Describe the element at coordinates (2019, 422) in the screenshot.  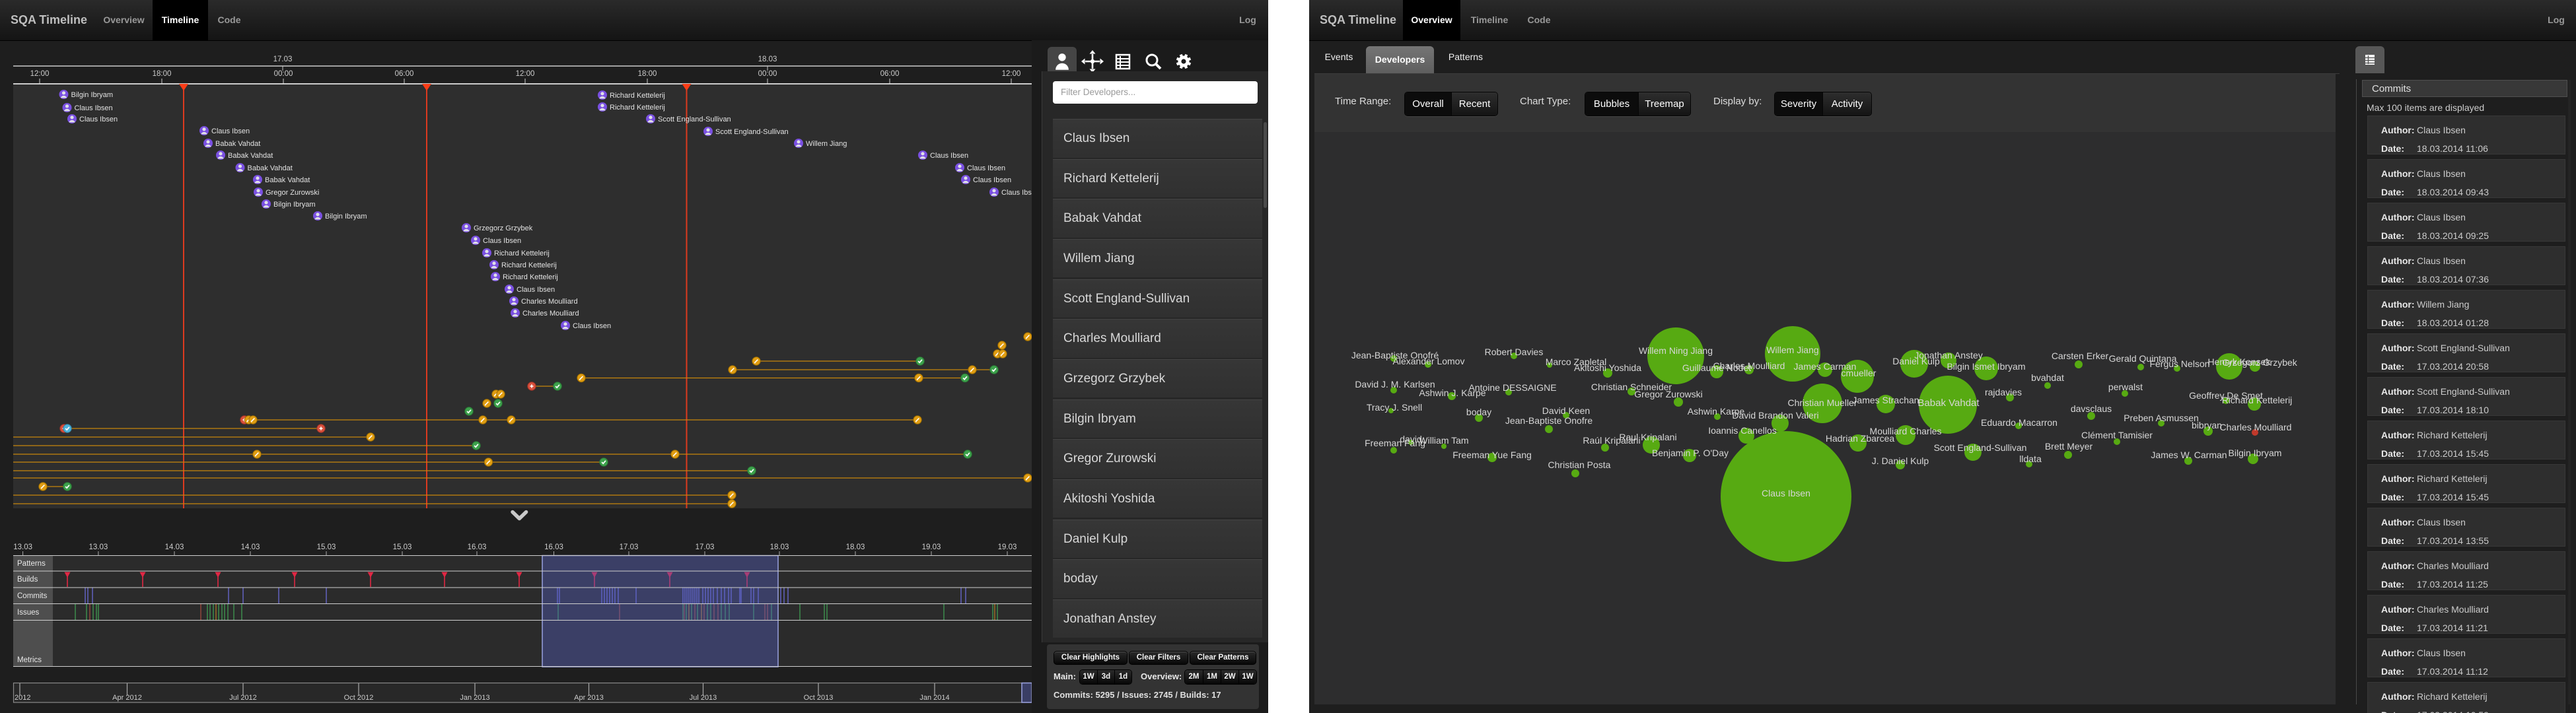
I see `svg-text: Eduardo Macarron` at that location.